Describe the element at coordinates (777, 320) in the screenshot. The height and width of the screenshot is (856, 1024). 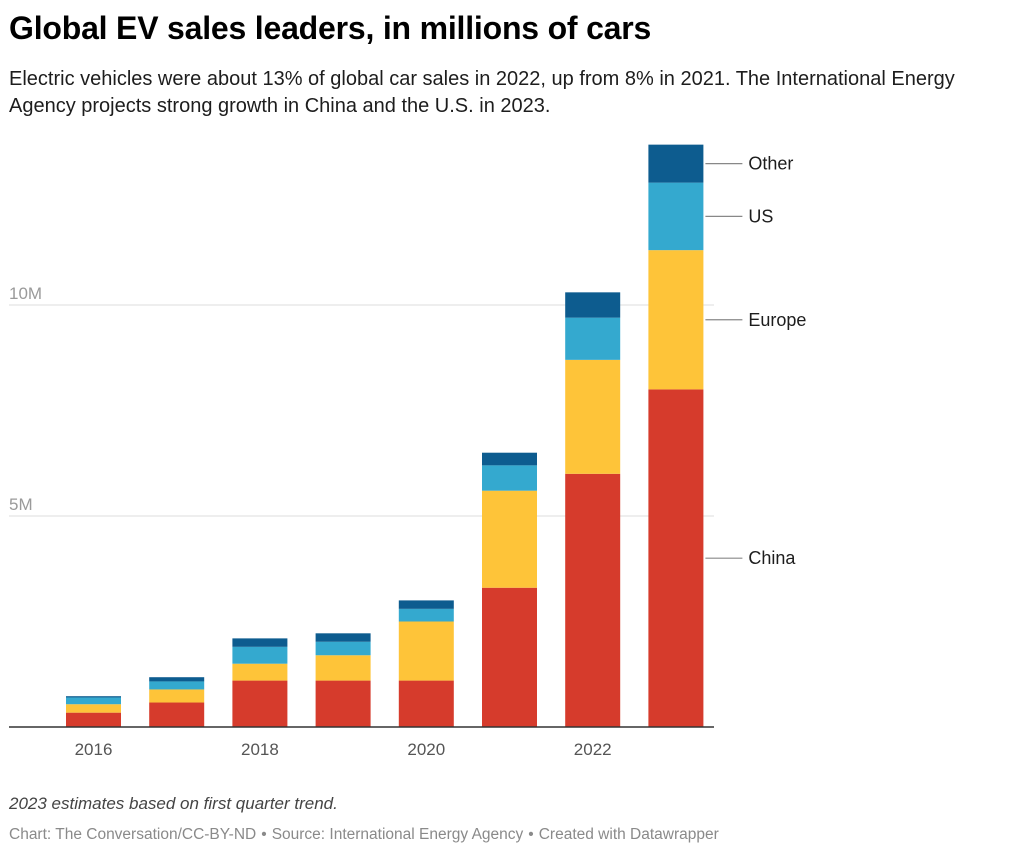
I see `legend-label-europe: Europe` at that location.